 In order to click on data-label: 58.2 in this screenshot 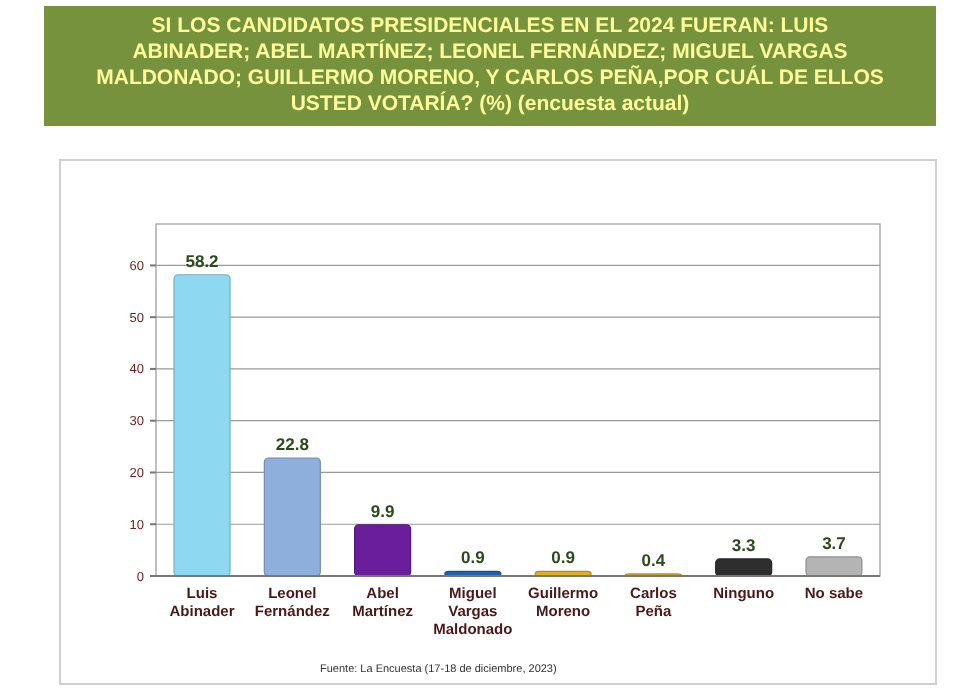, I will do `click(202, 260)`.